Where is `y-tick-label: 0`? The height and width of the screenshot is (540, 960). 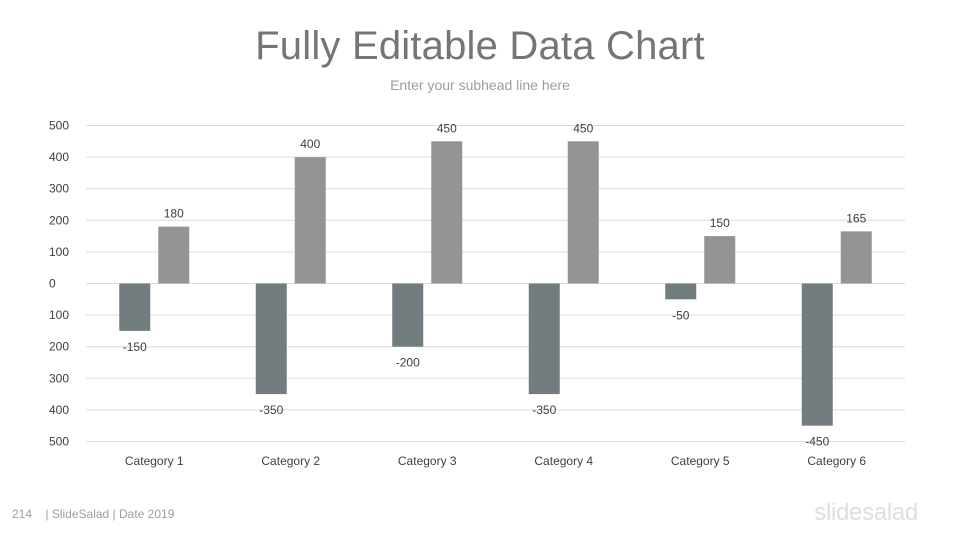 y-tick-label: 0 is located at coordinates (52, 284).